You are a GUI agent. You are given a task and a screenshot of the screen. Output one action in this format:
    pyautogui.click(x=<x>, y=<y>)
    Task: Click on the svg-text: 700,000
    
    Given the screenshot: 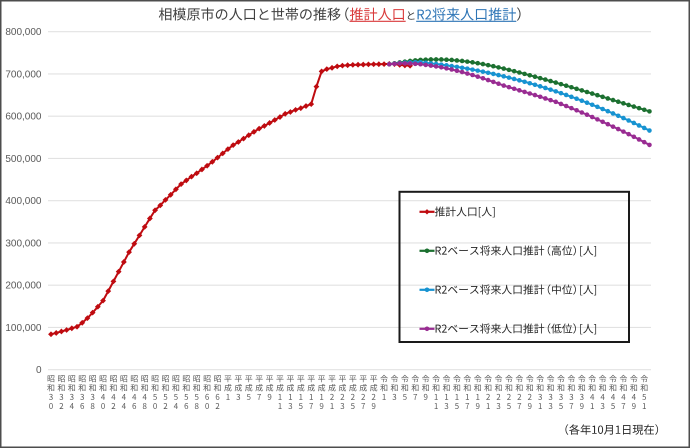 What is the action you would take?
    pyautogui.click(x=23, y=74)
    